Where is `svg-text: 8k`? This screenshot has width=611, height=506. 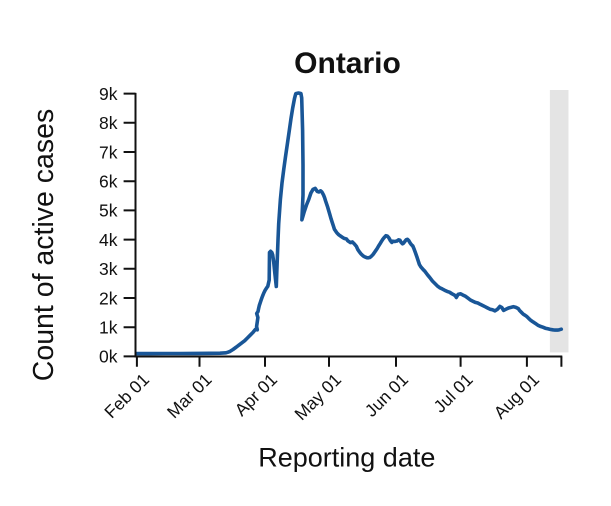 svg-text: 8k is located at coordinates (108, 123).